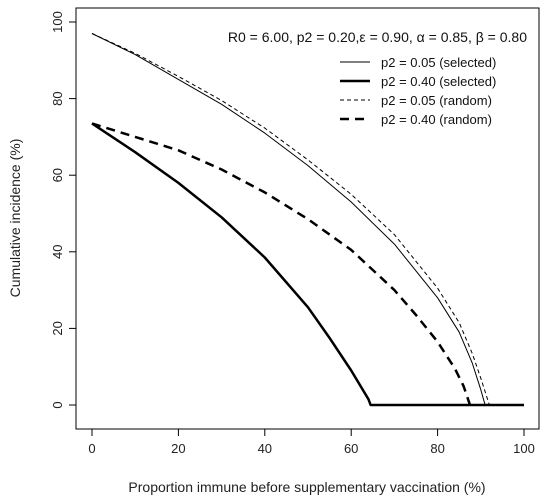 The height and width of the screenshot is (500, 550). I want to click on x-axis: 0 20 40 60 80 100, so click(311, 442).